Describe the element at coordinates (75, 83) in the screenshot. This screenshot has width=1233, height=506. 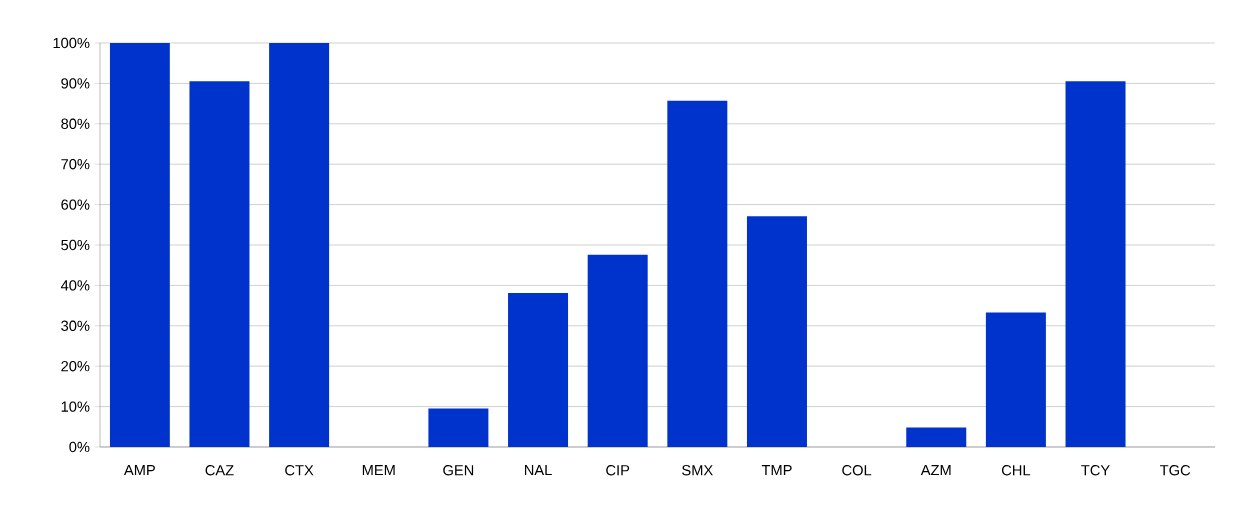
I see `y-tick-label: 90%` at that location.